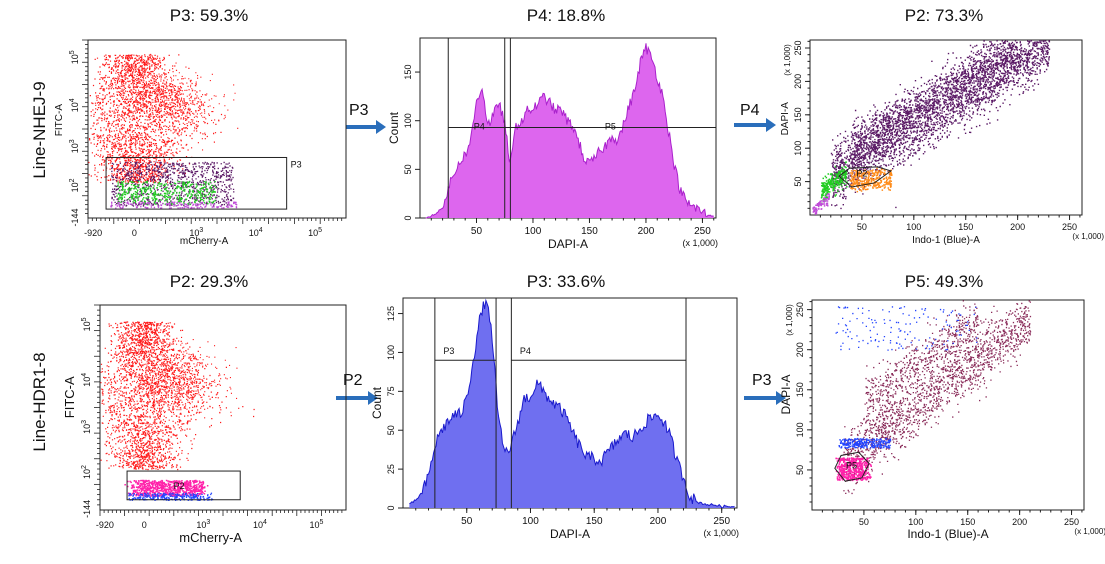 The image size is (1105, 564). Describe the element at coordinates (525, 351) in the screenshot. I see `gate-label: P4` at that location.